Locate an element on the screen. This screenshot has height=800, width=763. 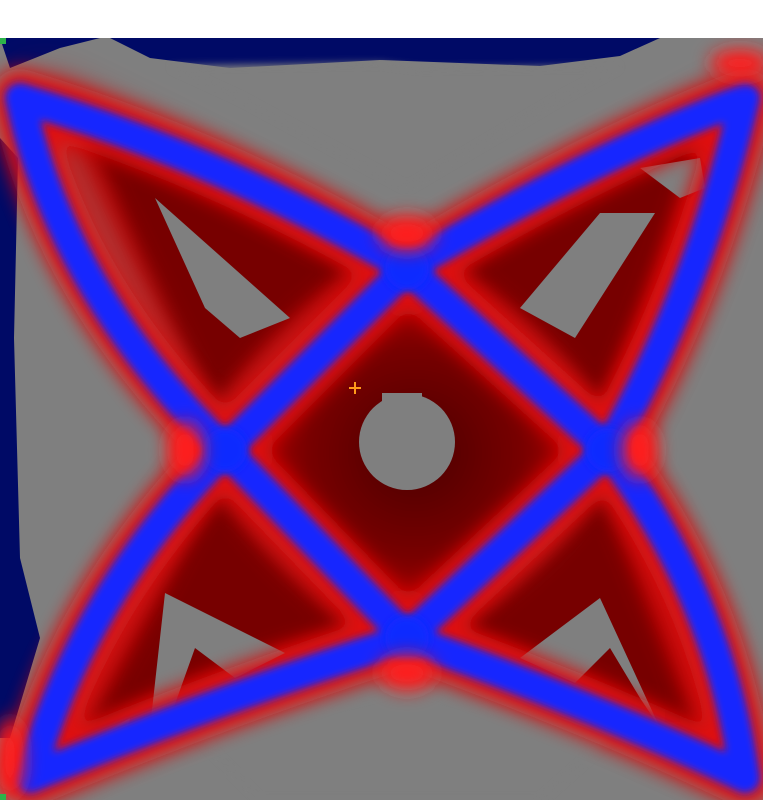
corner-marker-bottom is located at coordinates (3, 797).